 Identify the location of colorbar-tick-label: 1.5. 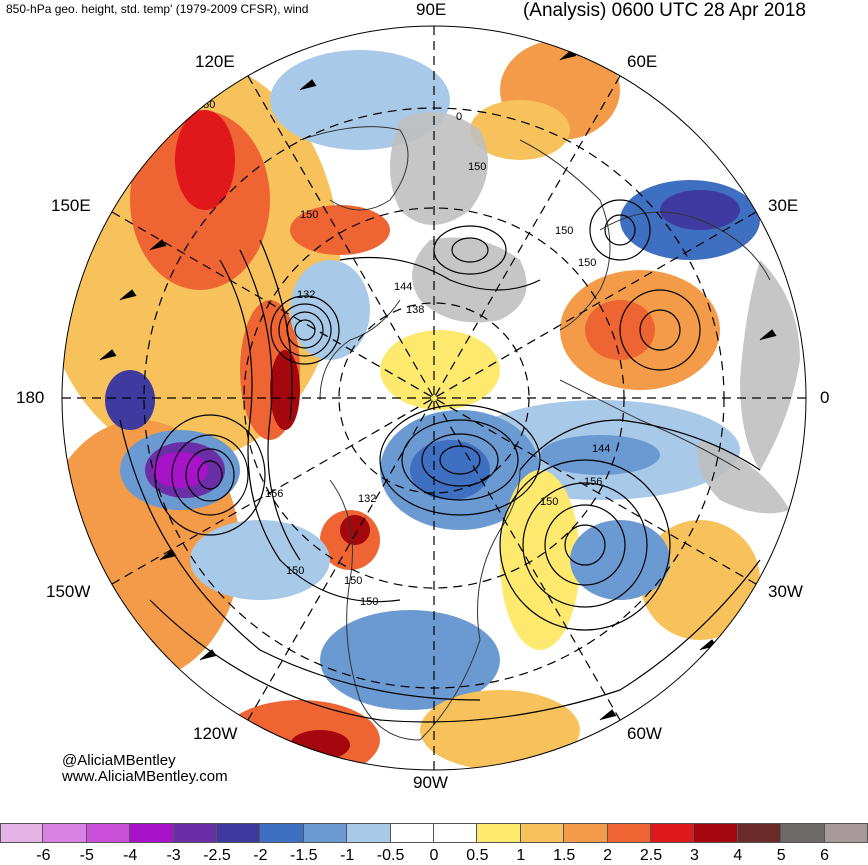
(564, 855).